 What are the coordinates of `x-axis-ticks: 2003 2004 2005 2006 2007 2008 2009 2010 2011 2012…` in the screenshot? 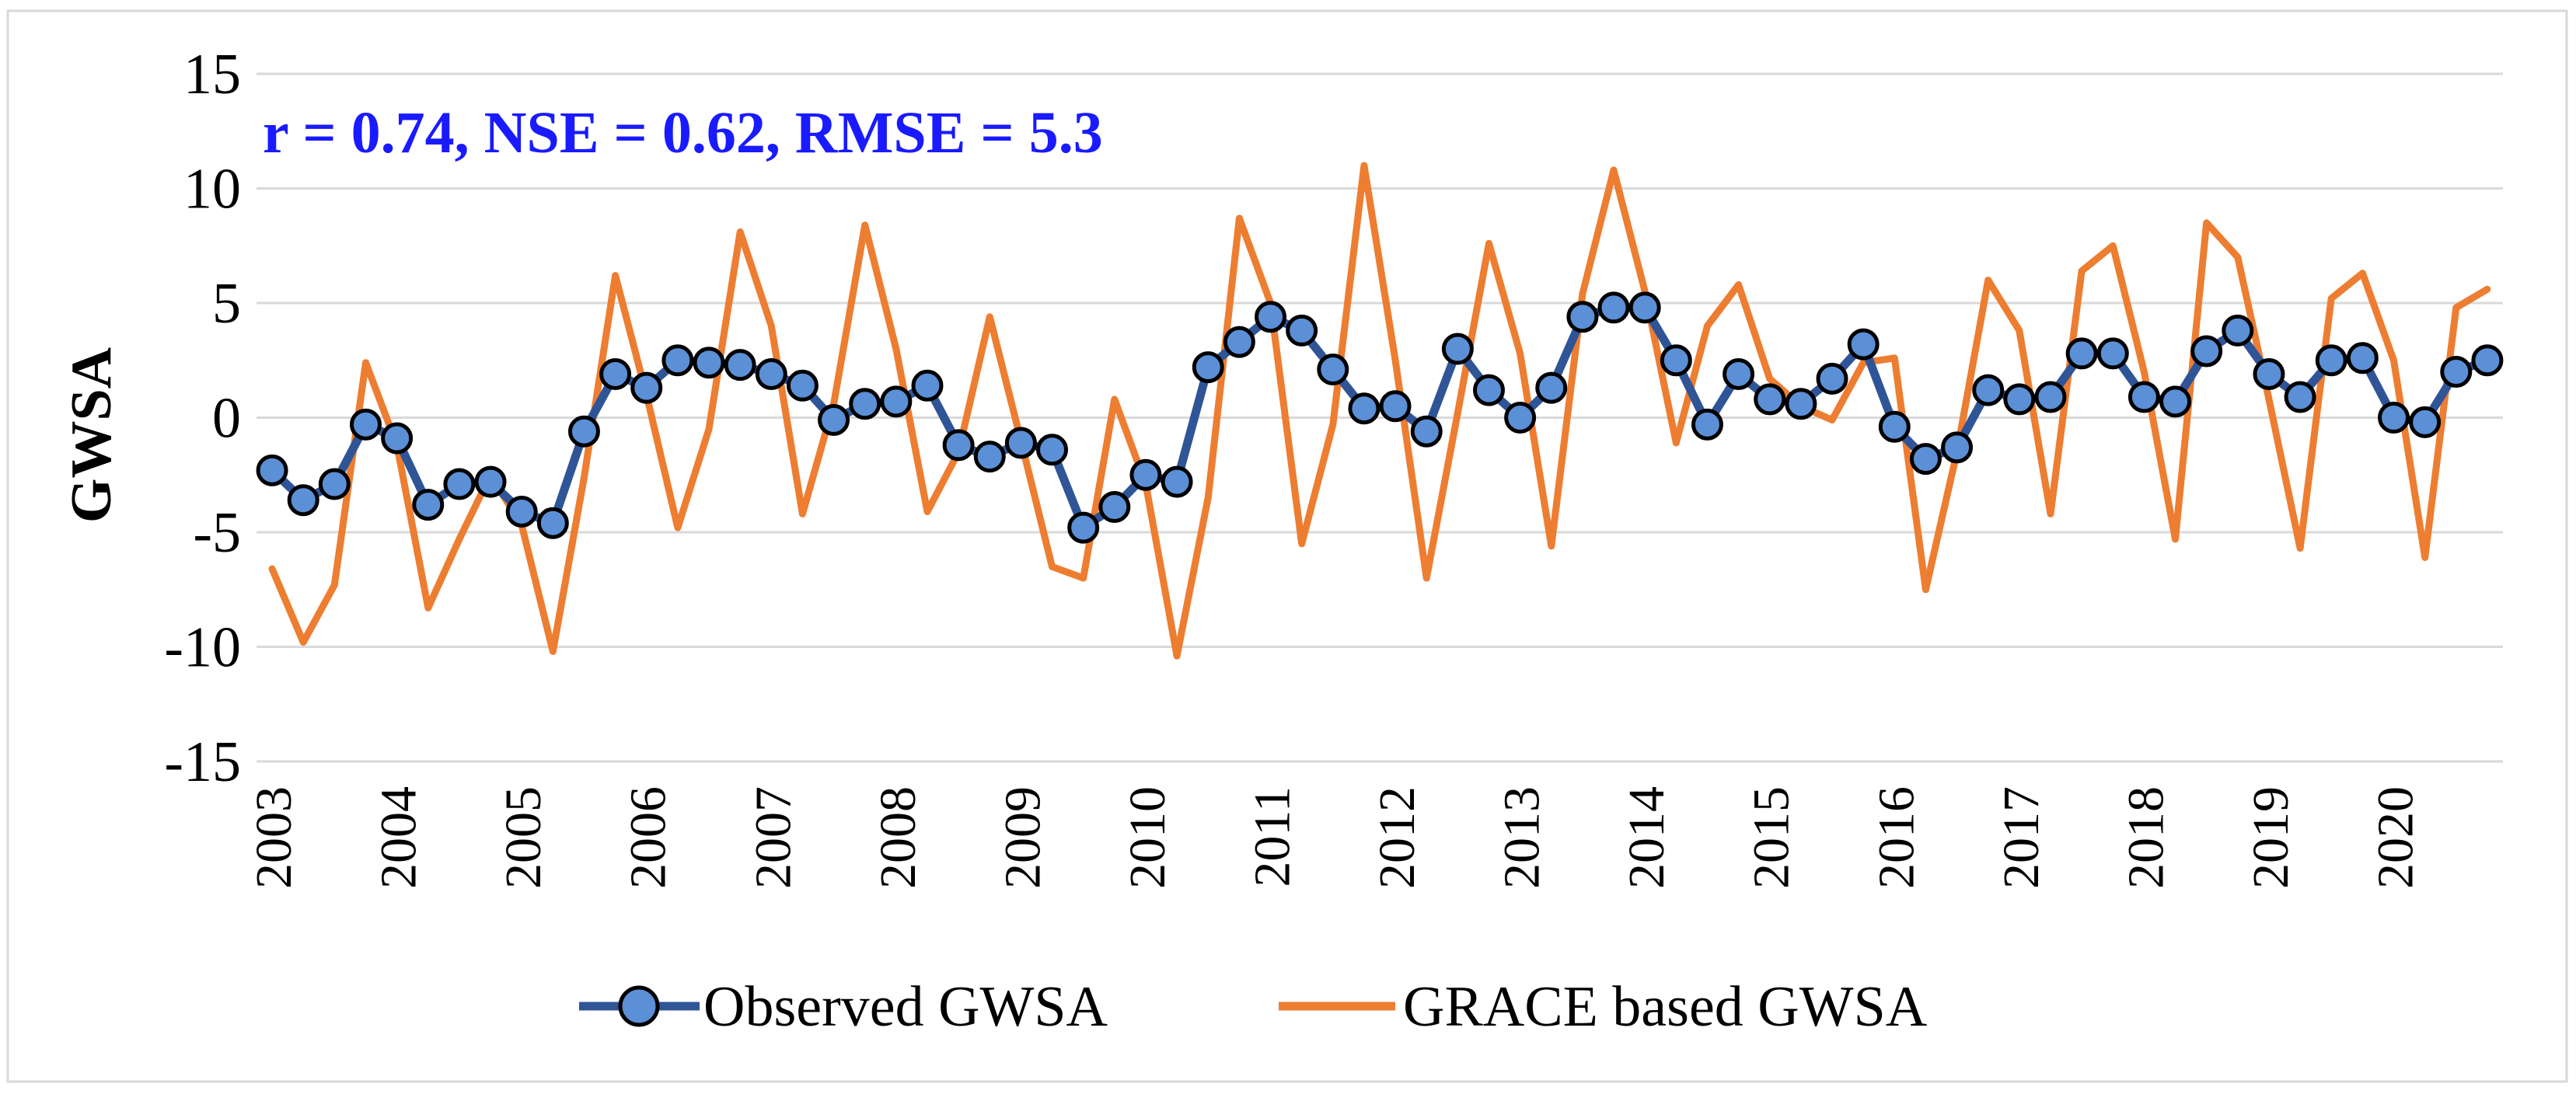 It's located at (1335, 837).